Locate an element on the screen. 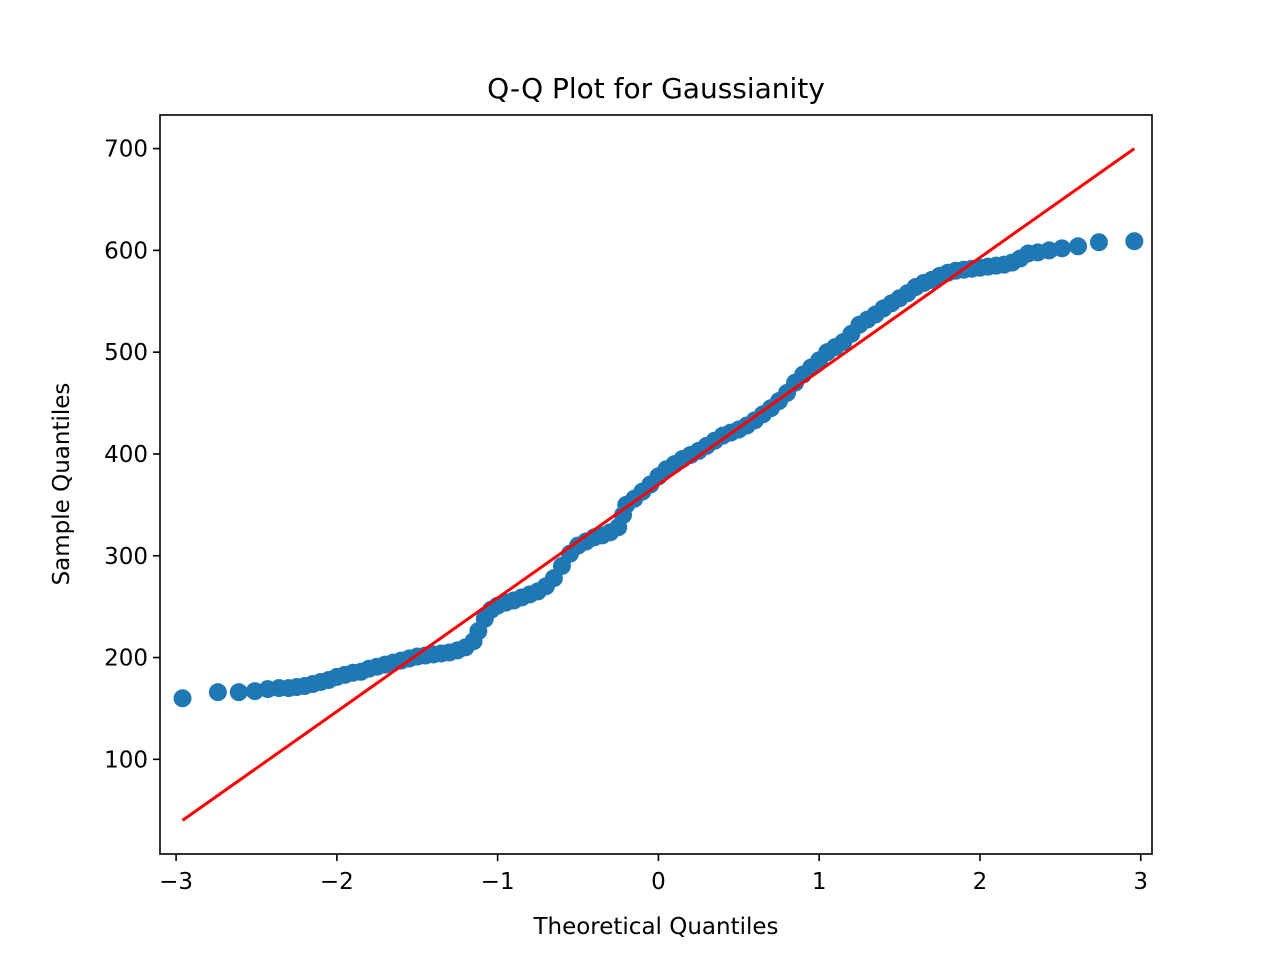 The image size is (1280, 960). x-tick-label: 1 is located at coordinates (819, 882).